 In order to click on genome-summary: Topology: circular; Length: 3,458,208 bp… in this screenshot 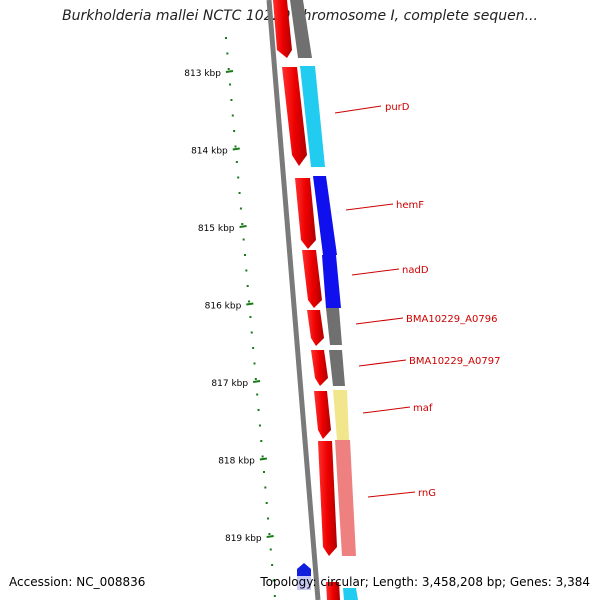, I will do `click(425, 582)`.